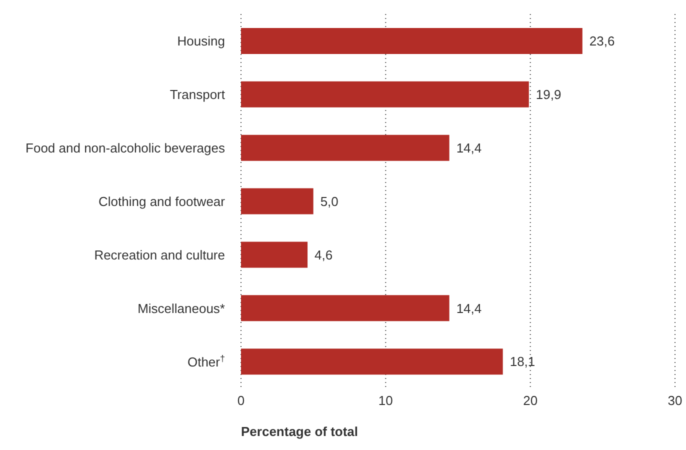 The height and width of the screenshot is (450, 686). I want to click on x-tick-label: 10, so click(385, 400).